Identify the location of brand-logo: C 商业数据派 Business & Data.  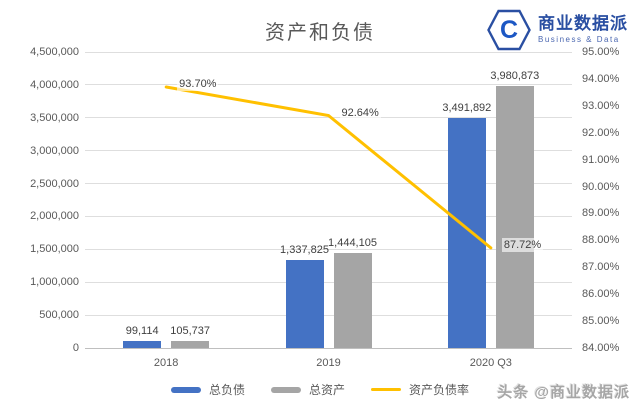
(557, 30).